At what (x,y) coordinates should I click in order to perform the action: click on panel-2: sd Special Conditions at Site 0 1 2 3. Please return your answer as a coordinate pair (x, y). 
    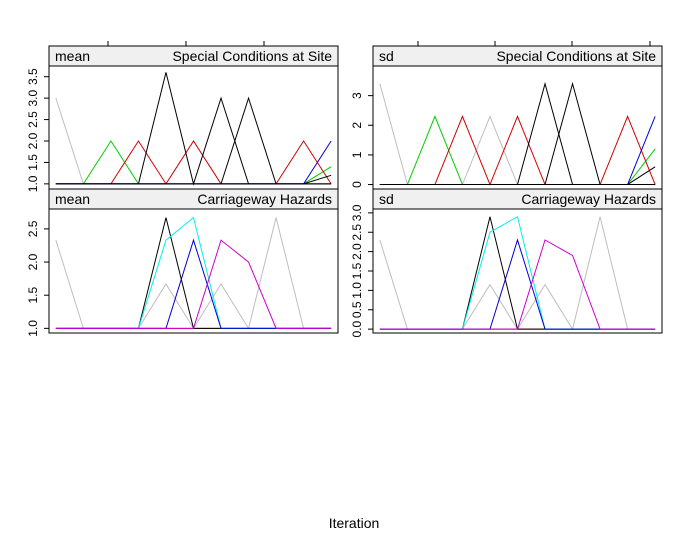
    Looking at the image, I should click on (506, 115).